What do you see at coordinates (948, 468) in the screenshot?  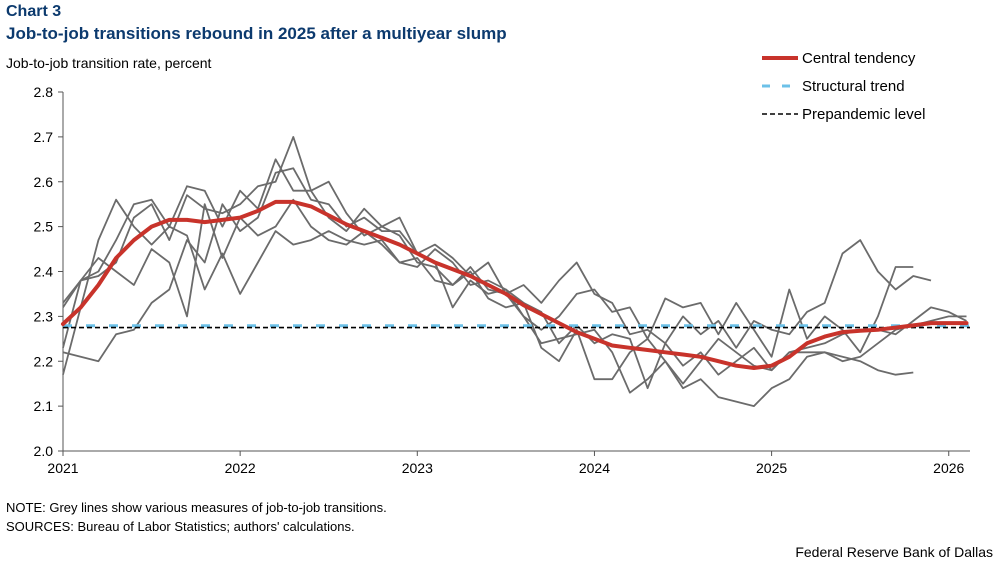 I see `x-tick-label: 2026` at bounding box center [948, 468].